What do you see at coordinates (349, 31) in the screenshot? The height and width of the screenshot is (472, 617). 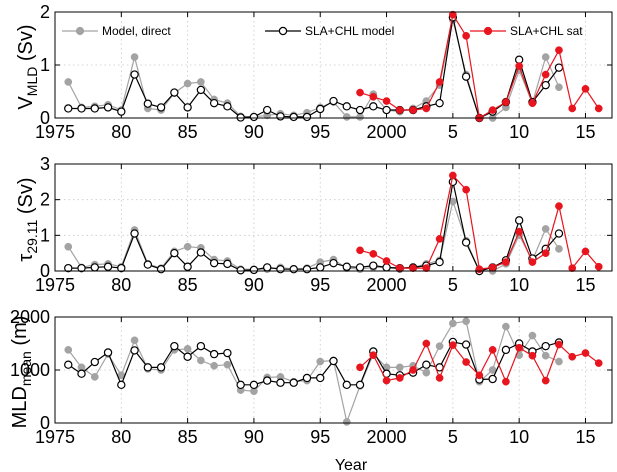 I see `legend-label-sla-chl-model: SLA+CHL model` at bounding box center [349, 31].